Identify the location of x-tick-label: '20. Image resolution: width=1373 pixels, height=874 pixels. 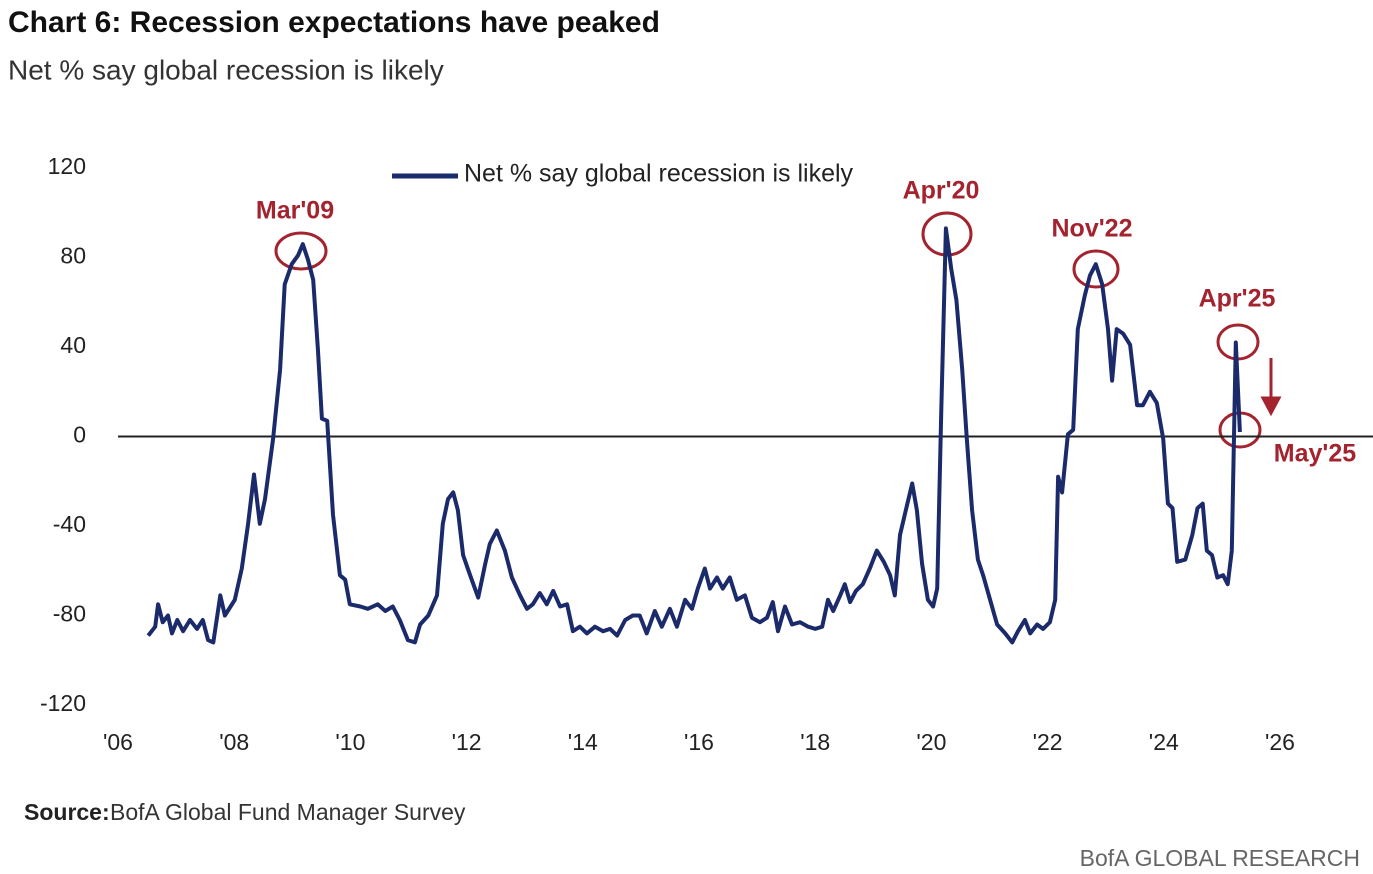
(931, 742).